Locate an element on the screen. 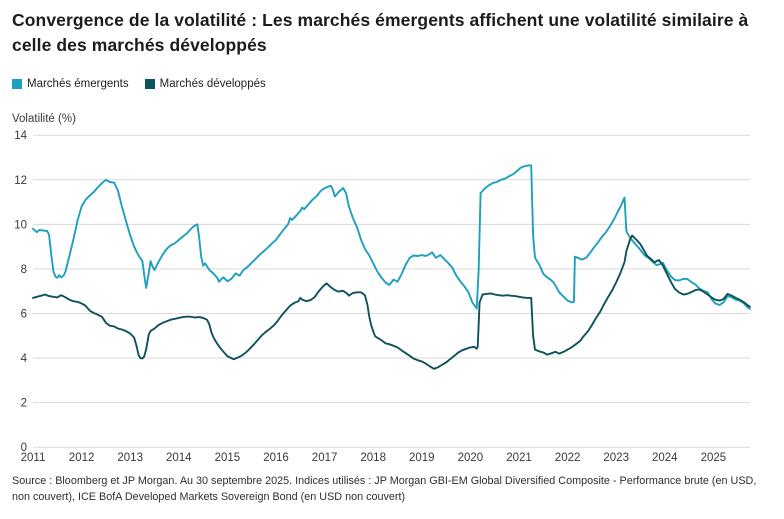 This screenshot has height=519, width=784. x-tick-label-2014: 2014 is located at coordinates (179, 458).